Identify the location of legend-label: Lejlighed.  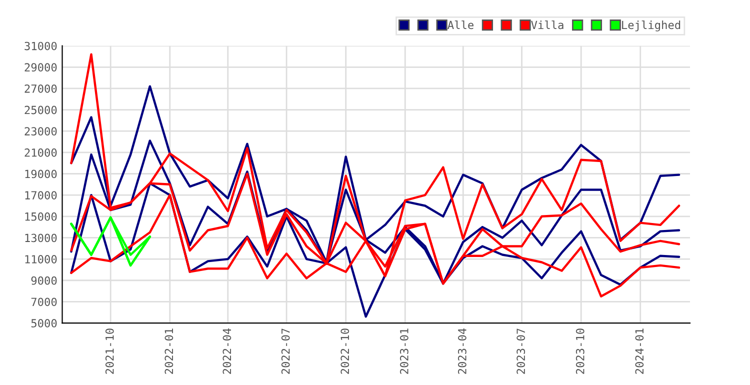
(651, 26).